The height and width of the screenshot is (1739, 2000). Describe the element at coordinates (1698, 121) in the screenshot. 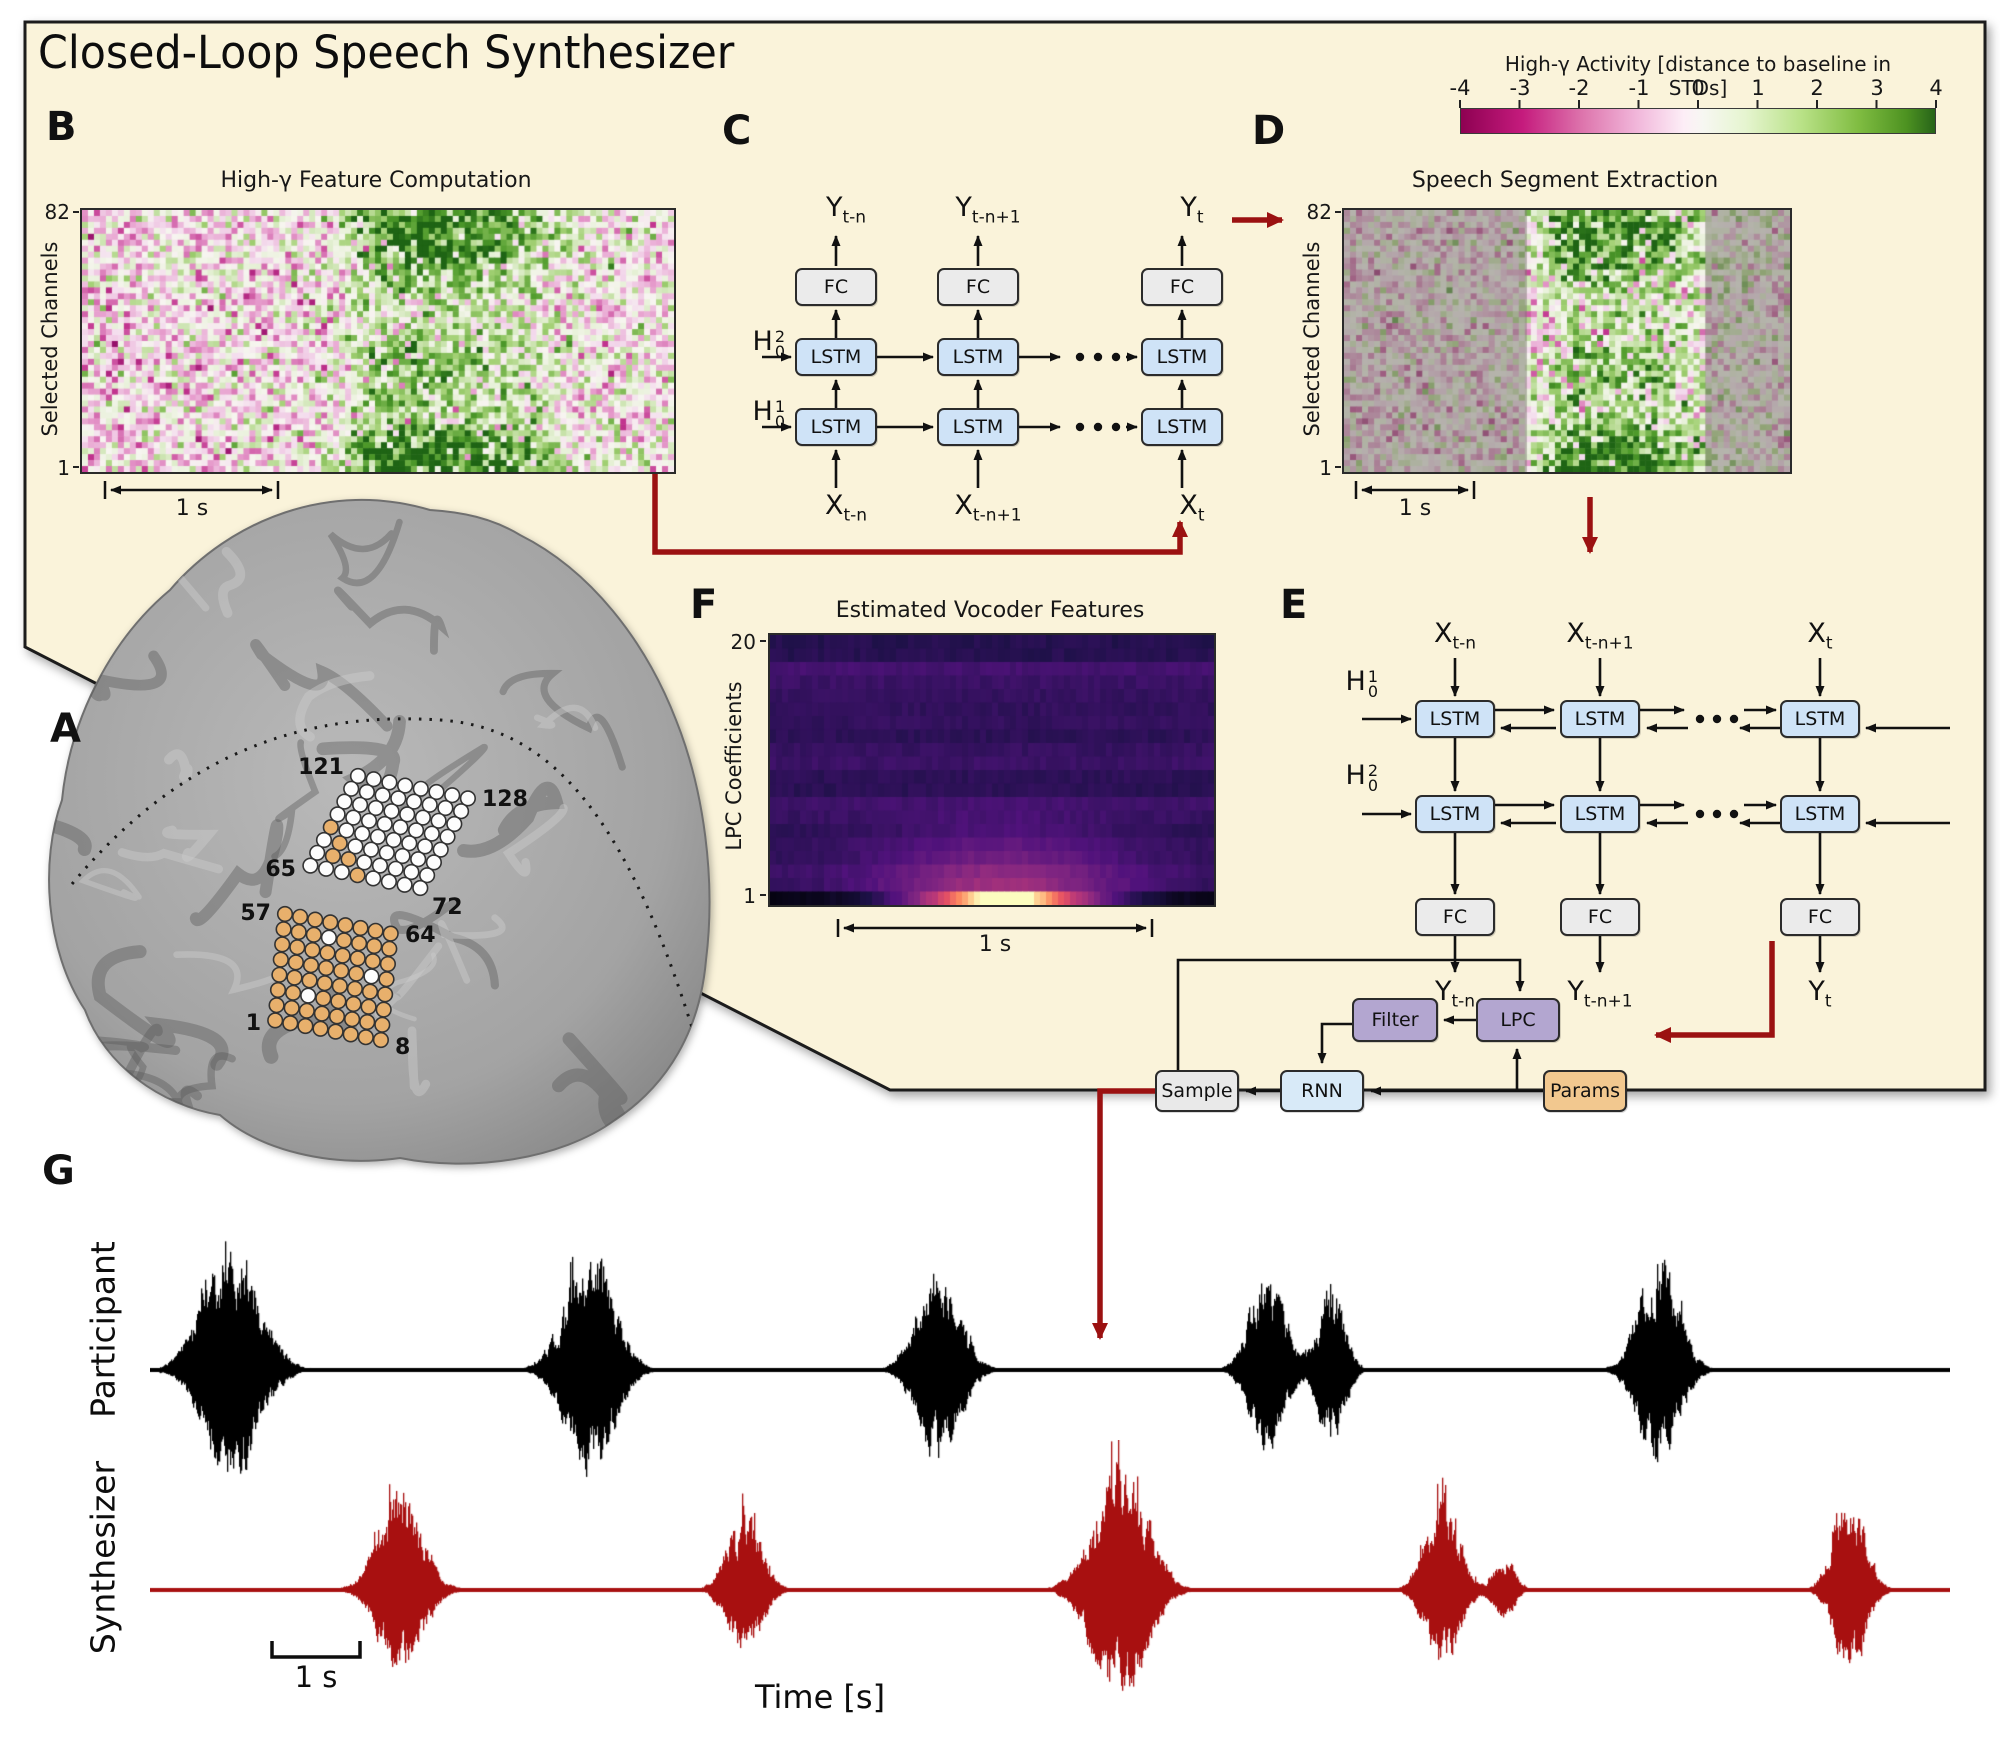

I see `colorbar-gradient` at that location.